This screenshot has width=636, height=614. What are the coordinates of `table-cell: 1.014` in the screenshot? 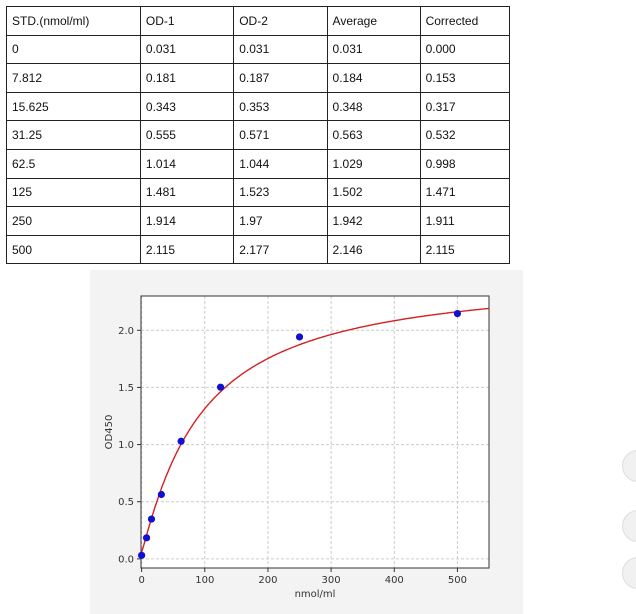 It's located at (187, 163).